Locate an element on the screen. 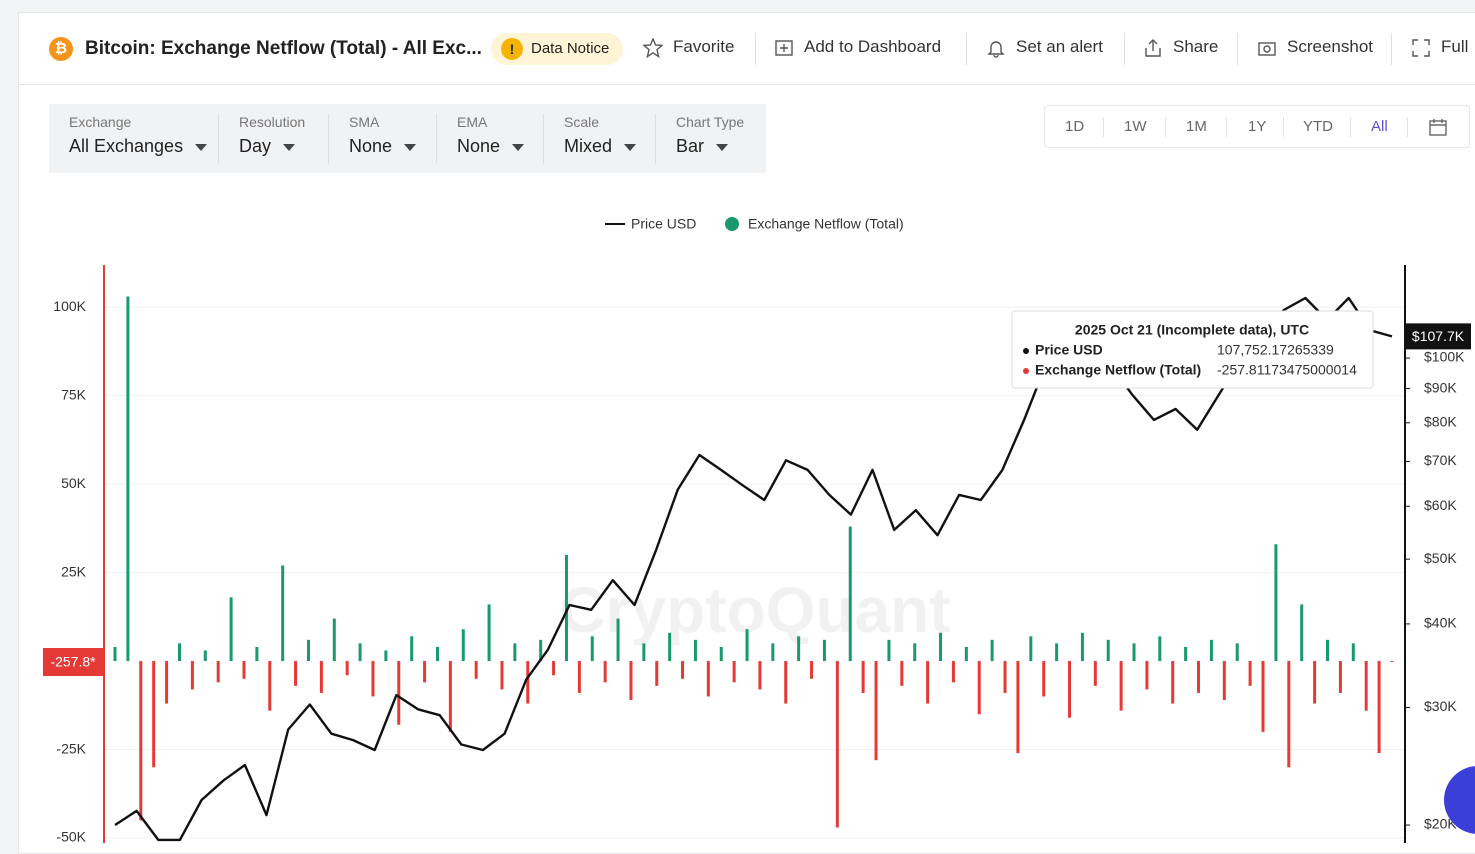 This screenshot has height=854, width=1475. y-tick-label: -50K is located at coordinates (71, 836).